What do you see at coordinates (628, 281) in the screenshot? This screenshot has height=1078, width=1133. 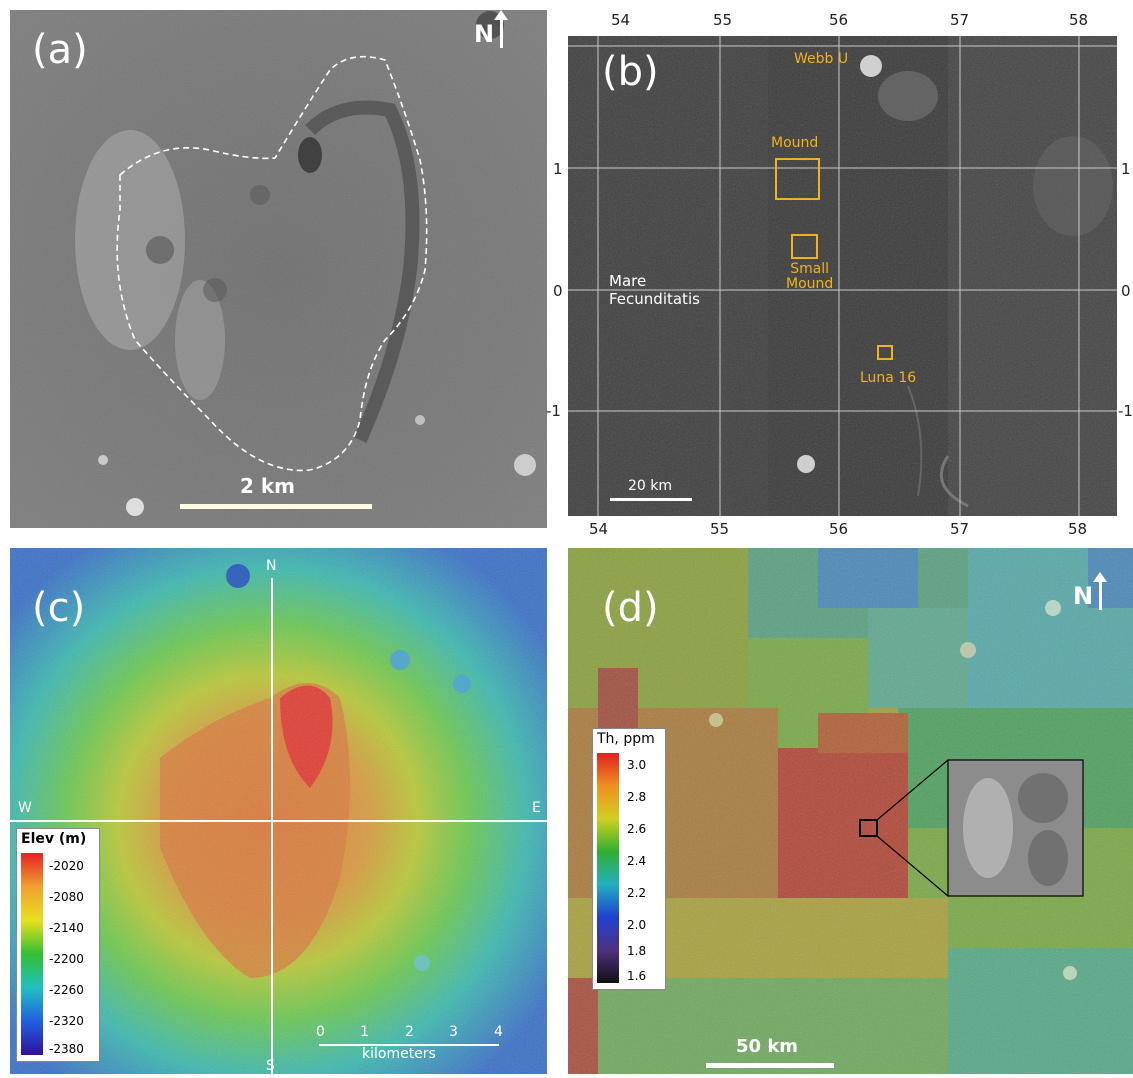 I see `mare-label-1: Mare` at bounding box center [628, 281].